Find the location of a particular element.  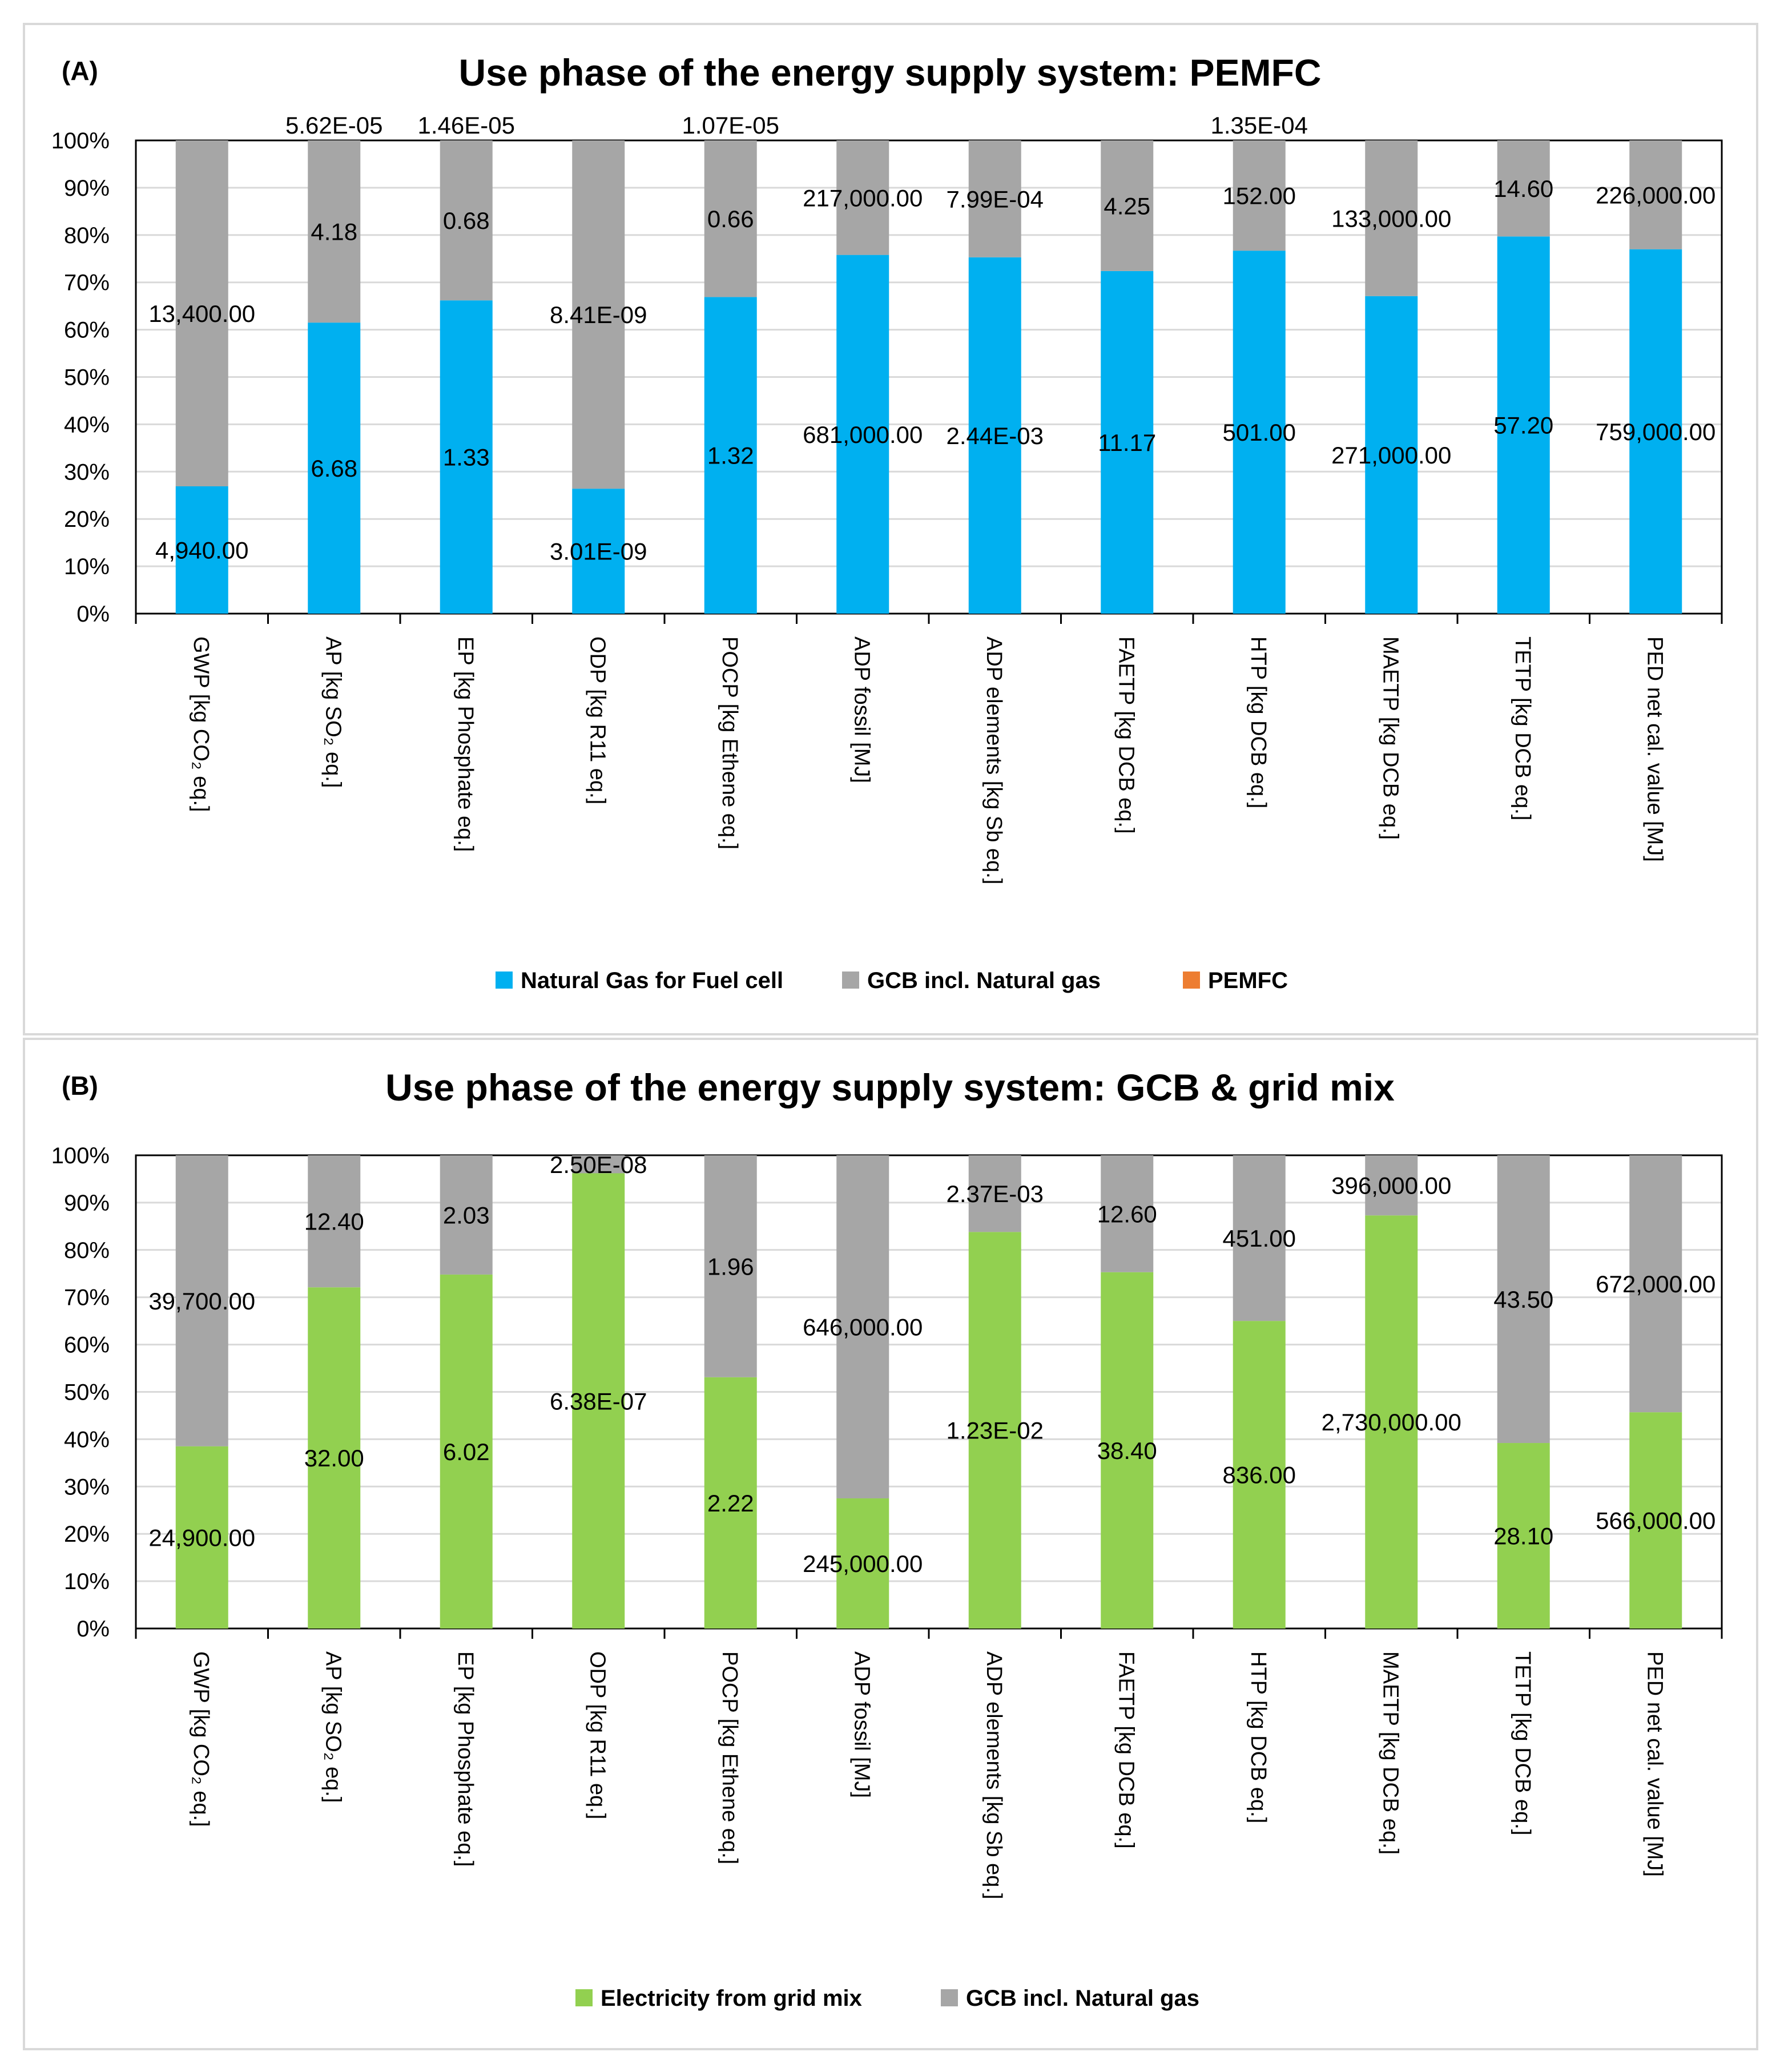

x-category-label: AP [kg SO₂ eq.] is located at coordinates (333, 1727).